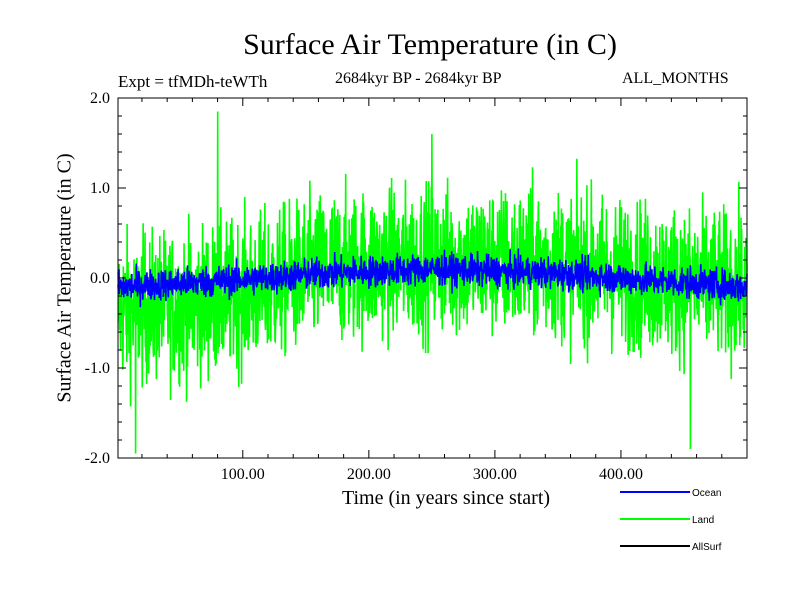 Image resolution: width=800 pixels, height=600 pixels. Describe the element at coordinates (430, 44) in the screenshot. I see `chart-title: Surface Air Temperature (in C)` at that location.